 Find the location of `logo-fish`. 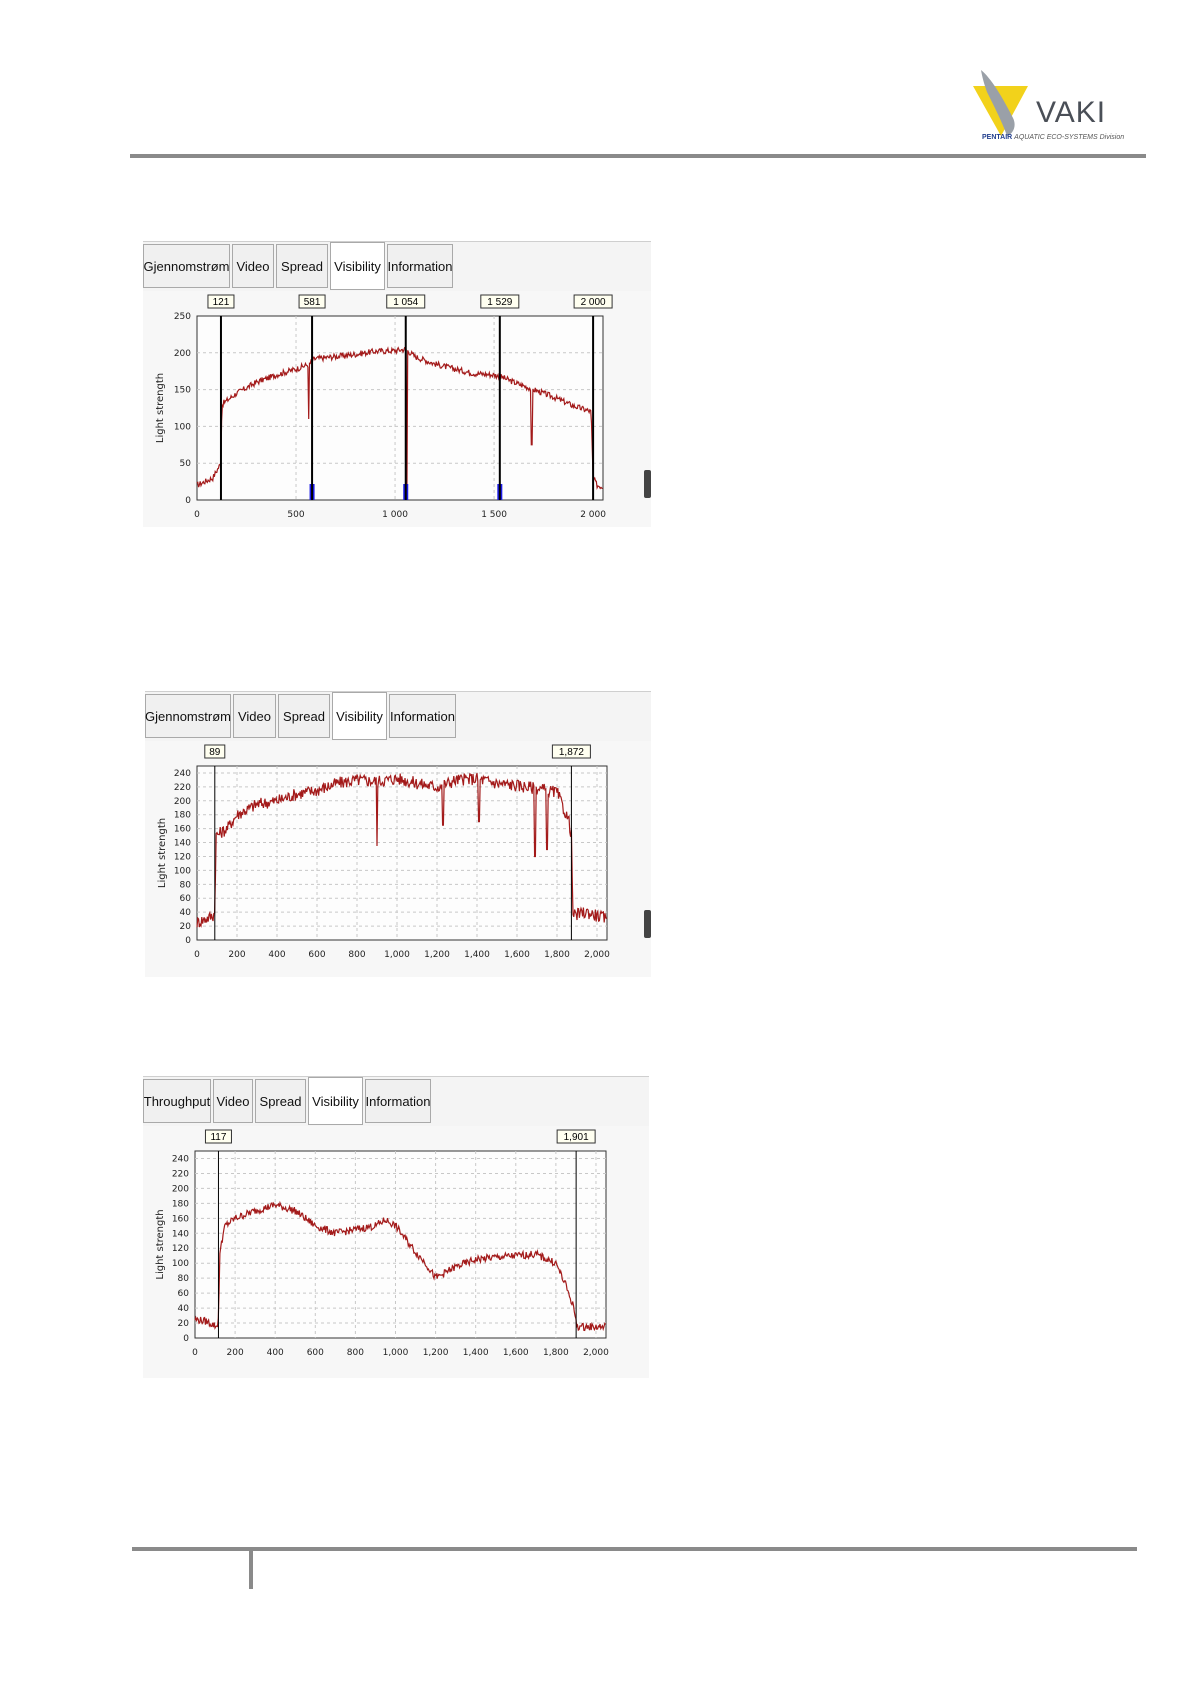

logo-fish is located at coordinates (998, 103).